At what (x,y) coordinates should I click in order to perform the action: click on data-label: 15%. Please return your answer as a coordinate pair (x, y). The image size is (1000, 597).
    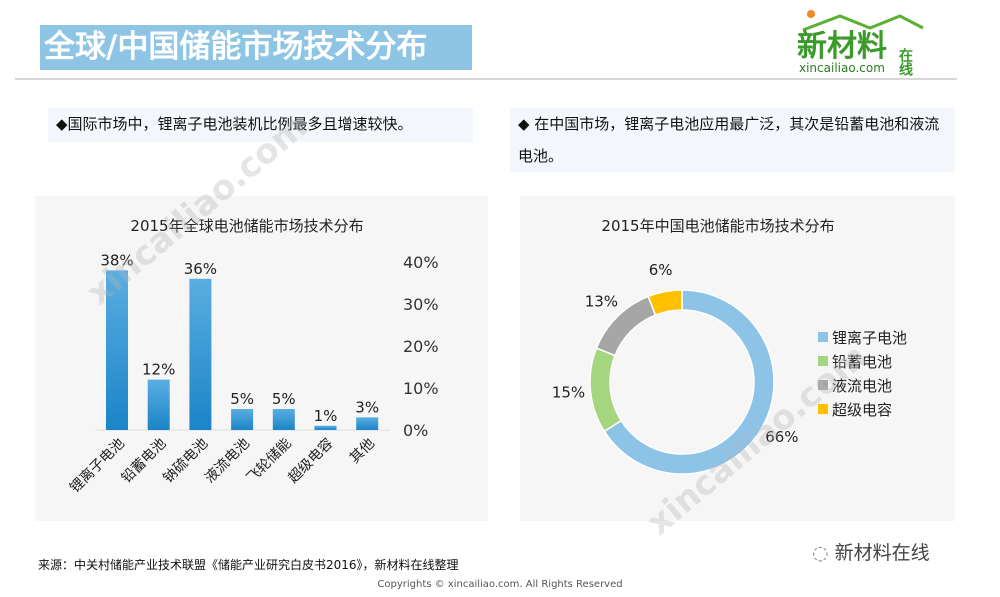
    Looking at the image, I should click on (568, 393).